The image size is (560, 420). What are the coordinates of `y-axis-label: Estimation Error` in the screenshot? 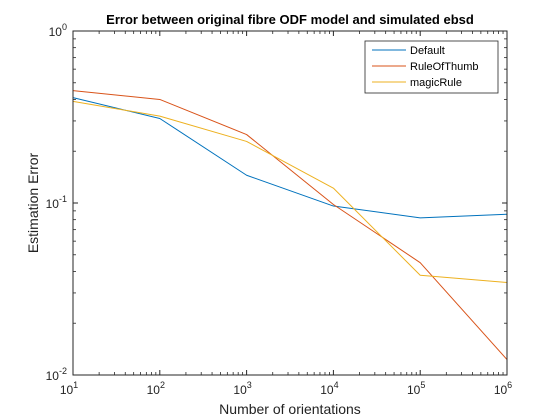 It's located at (33, 202).